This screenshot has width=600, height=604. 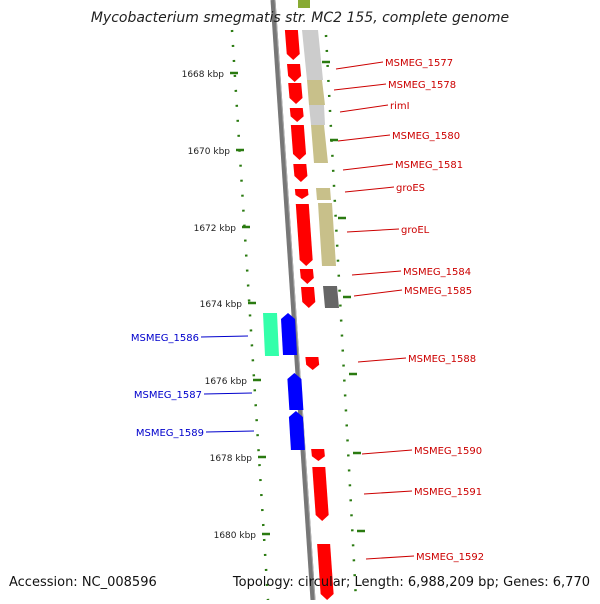 What do you see at coordinates (450, 557) in the screenshot?
I see `forward-gene-label: MSMEG_1592` at bounding box center [450, 557].